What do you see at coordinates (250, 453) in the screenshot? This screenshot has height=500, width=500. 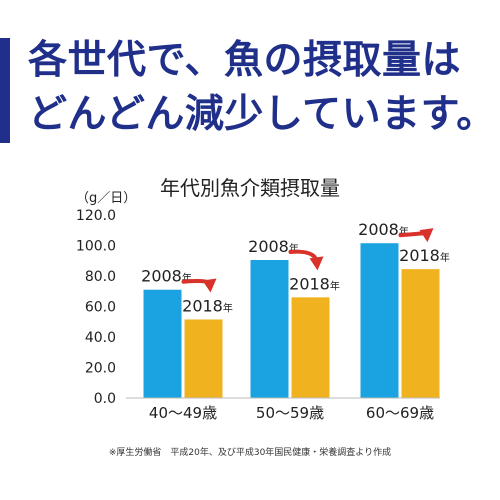 I see `source-note: ※厚生労働省 平成20年、及び平成30年国民健康・栄養調査より作成` at bounding box center [250, 453].